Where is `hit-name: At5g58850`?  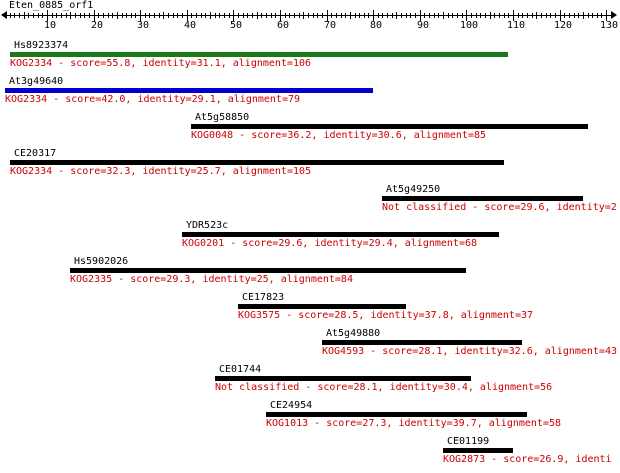
hit-name: At5g58850 is located at coordinates (222, 117).